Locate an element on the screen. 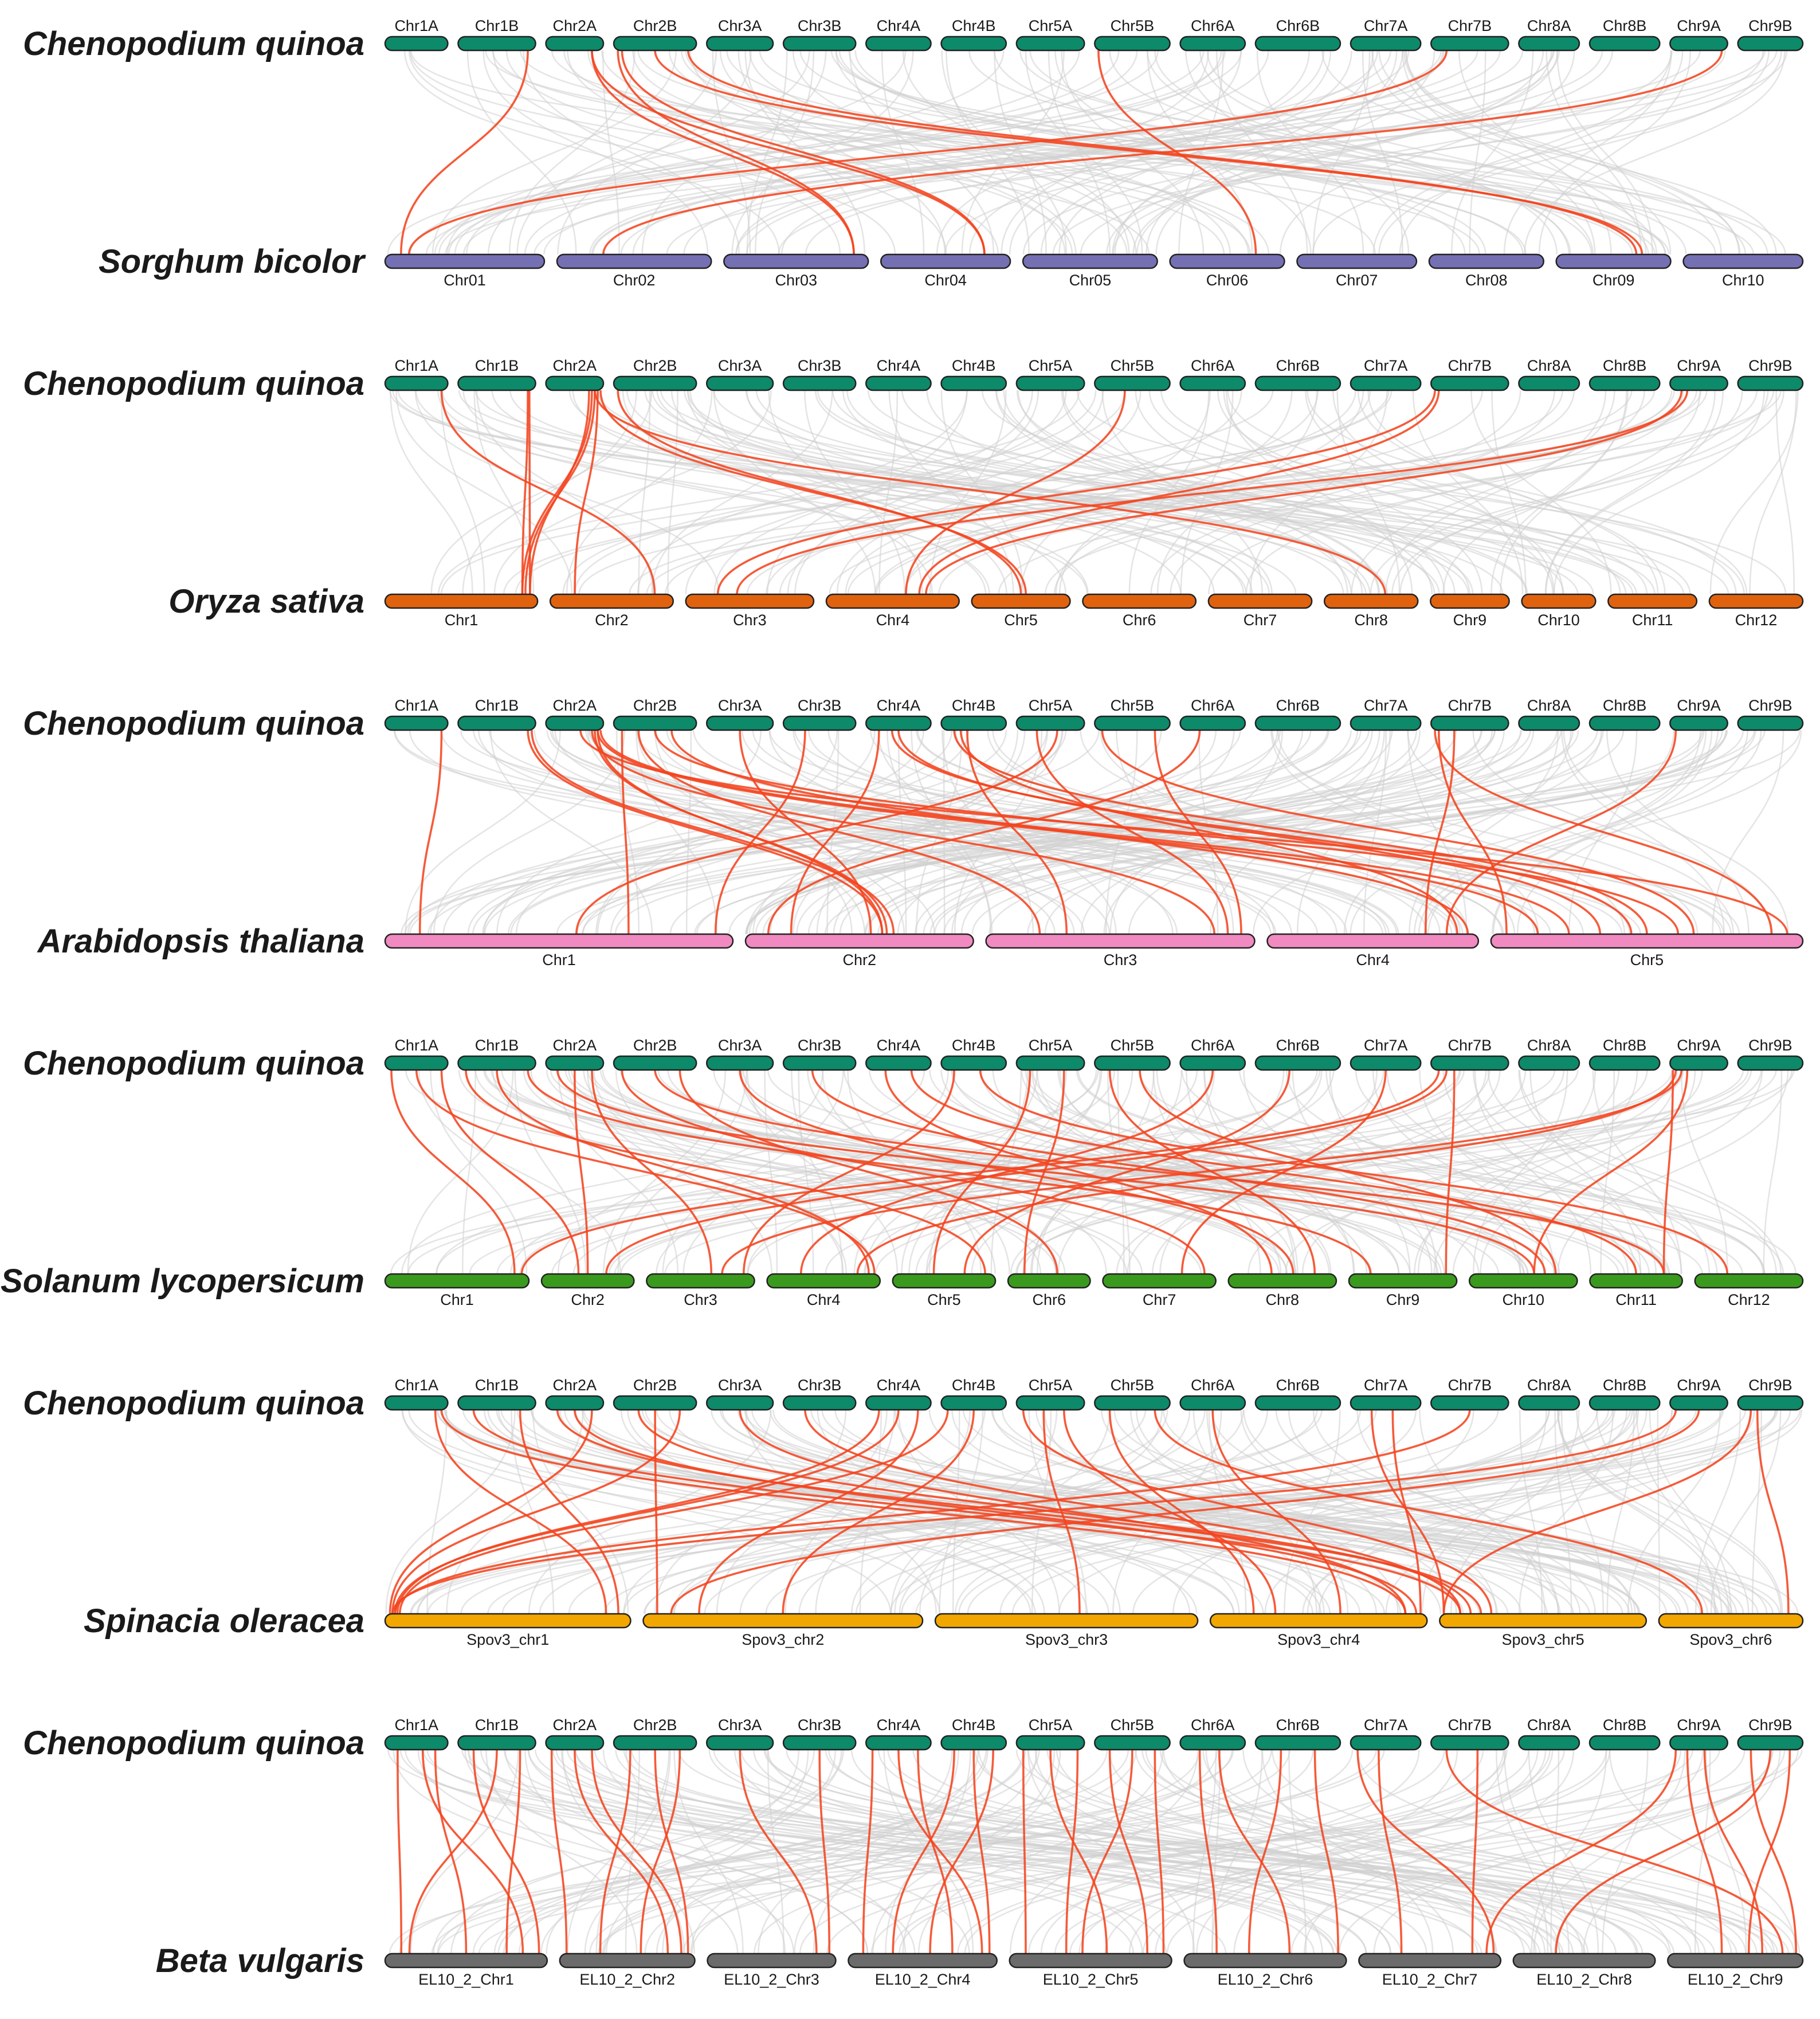  chromosome-label-bottom: Chr10 is located at coordinates (1743, 280).